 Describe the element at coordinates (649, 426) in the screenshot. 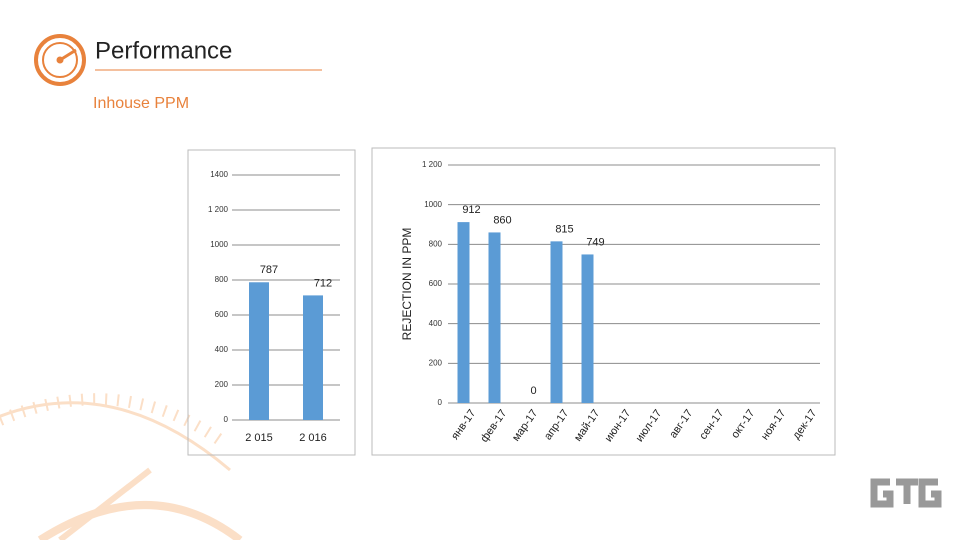

I see `x-tick-label: июл-17` at that location.